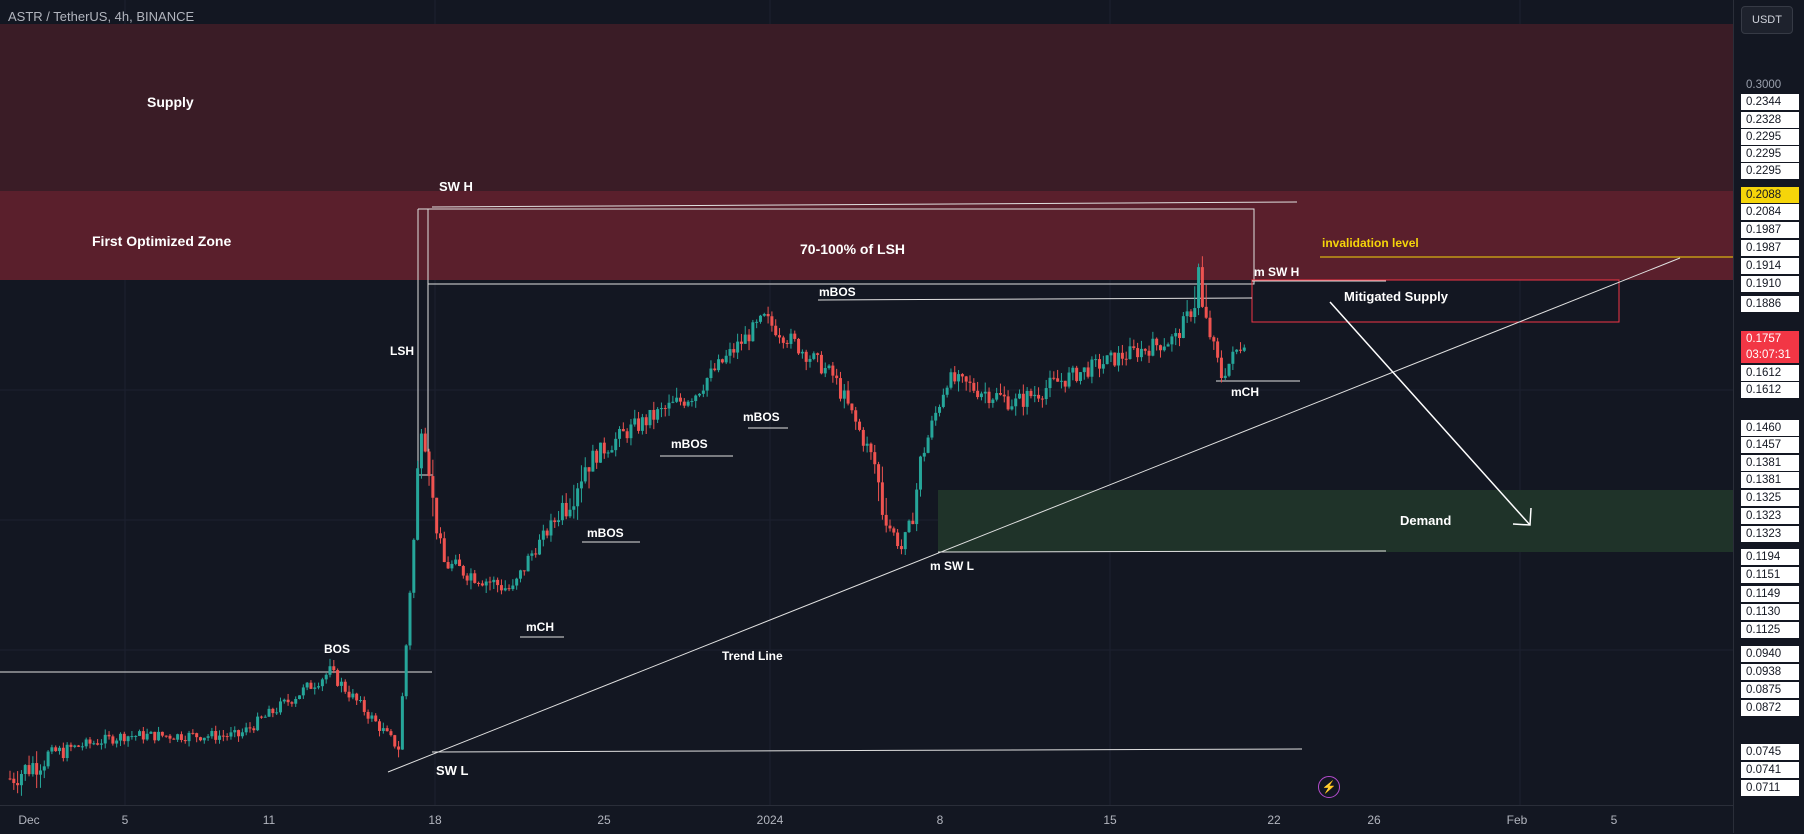 This screenshot has width=1804, height=834. What do you see at coordinates (1770, 788) in the screenshot?
I see `price-axis-label: 0.0711` at bounding box center [1770, 788].